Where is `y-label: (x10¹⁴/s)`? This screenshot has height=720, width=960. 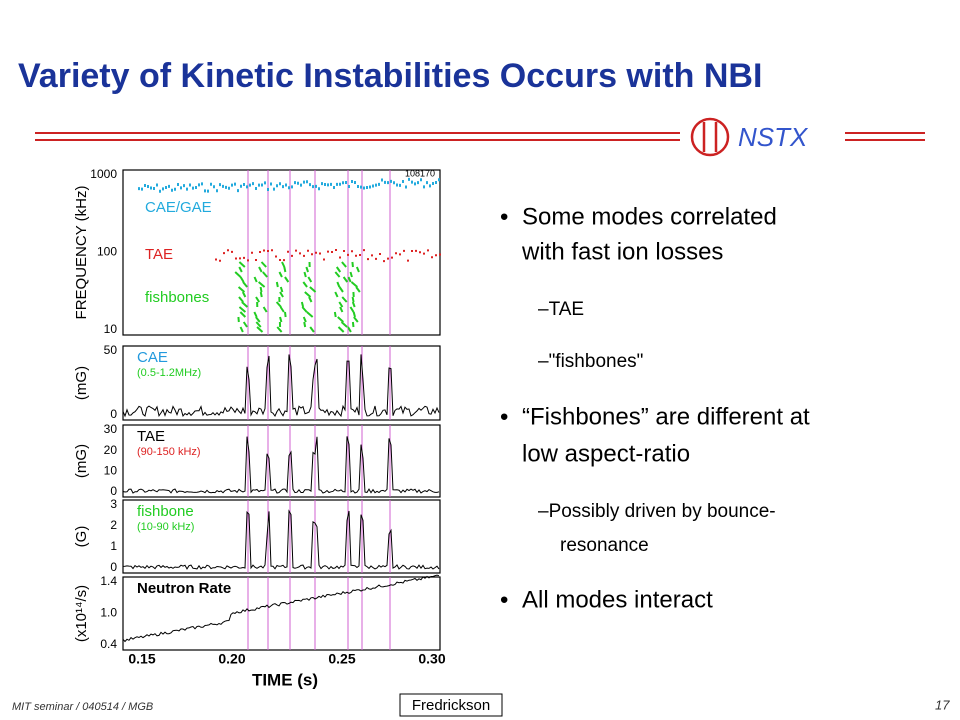
y-label: (x10¹⁴/s) is located at coordinates (81, 613).